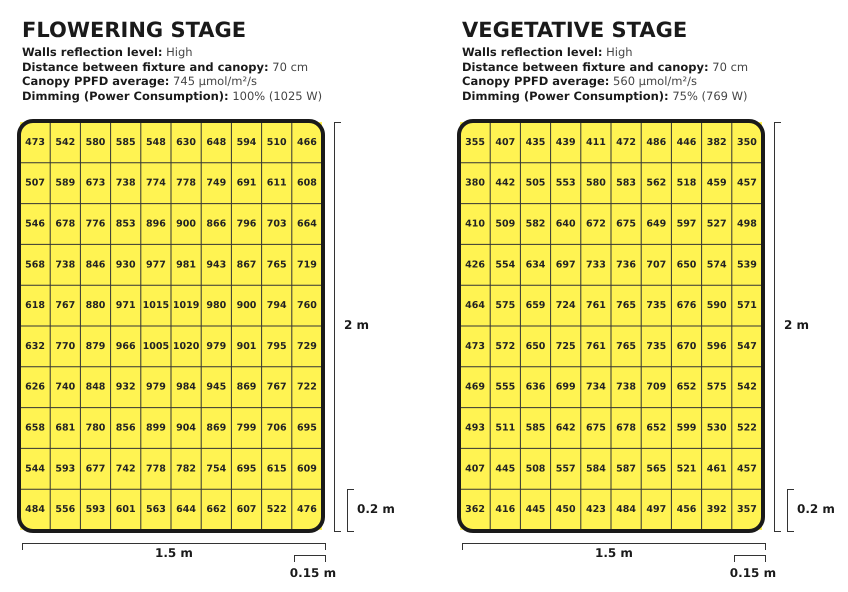 The height and width of the screenshot is (592, 848). What do you see at coordinates (156, 346) in the screenshot?
I see `data-label: 1005` at bounding box center [156, 346].